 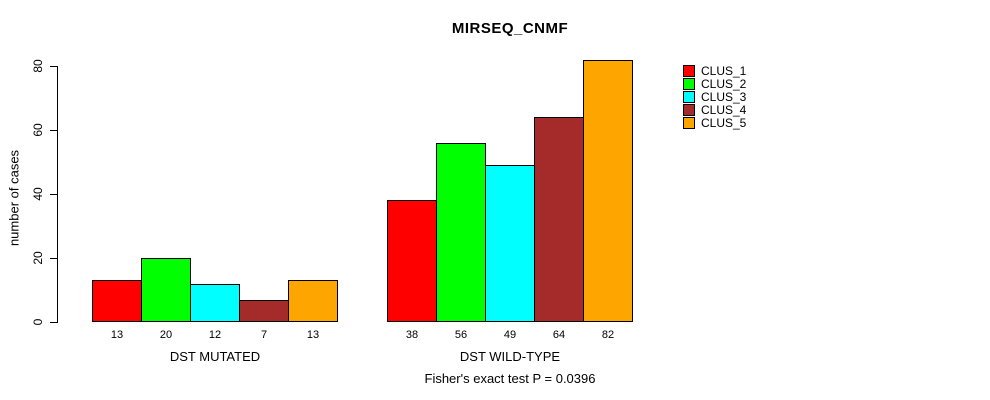 I want to click on bar-value-label: 56, so click(x=461, y=335).